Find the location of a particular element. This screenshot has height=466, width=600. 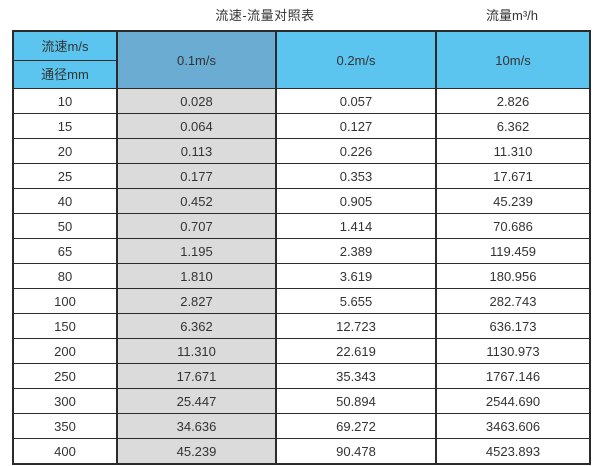

flow-0-1ms-cell: 0.064 is located at coordinates (196, 126).